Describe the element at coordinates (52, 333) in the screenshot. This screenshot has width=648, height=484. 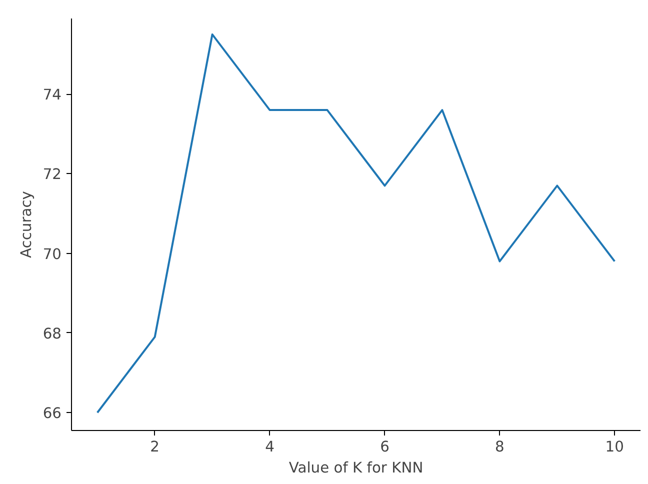
I see `y-tick-label: 68` at that location.